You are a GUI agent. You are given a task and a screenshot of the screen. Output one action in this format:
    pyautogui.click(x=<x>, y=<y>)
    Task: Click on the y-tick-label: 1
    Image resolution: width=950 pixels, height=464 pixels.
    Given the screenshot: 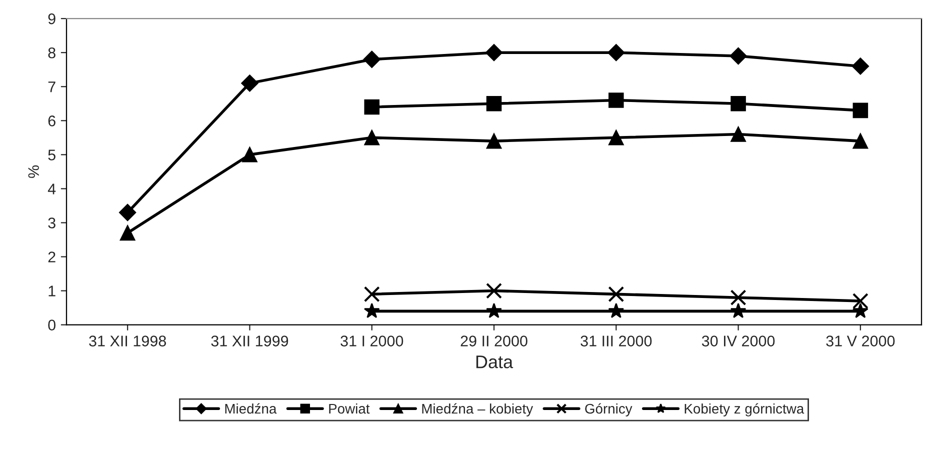 What is the action you would take?
    pyautogui.click(x=52, y=291)
    